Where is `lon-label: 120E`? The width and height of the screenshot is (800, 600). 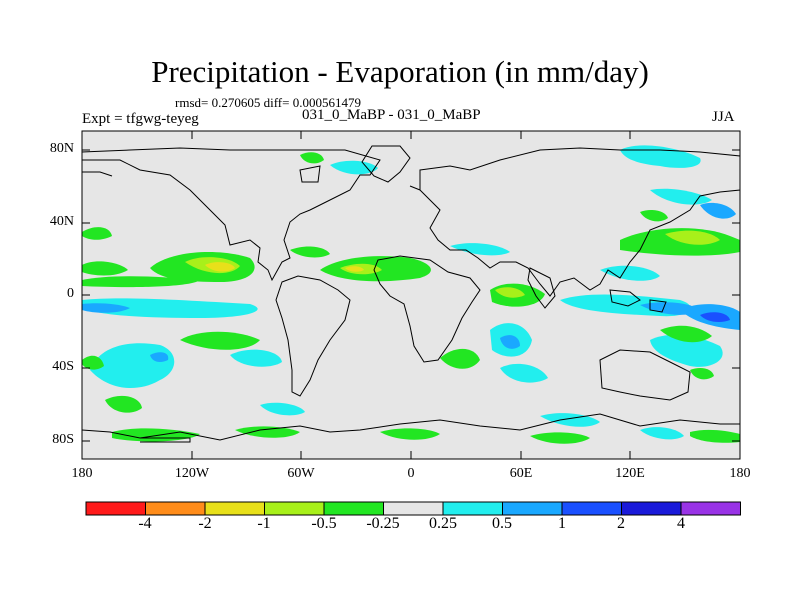
lon-label: 120E is located at coordinates (630, 473).